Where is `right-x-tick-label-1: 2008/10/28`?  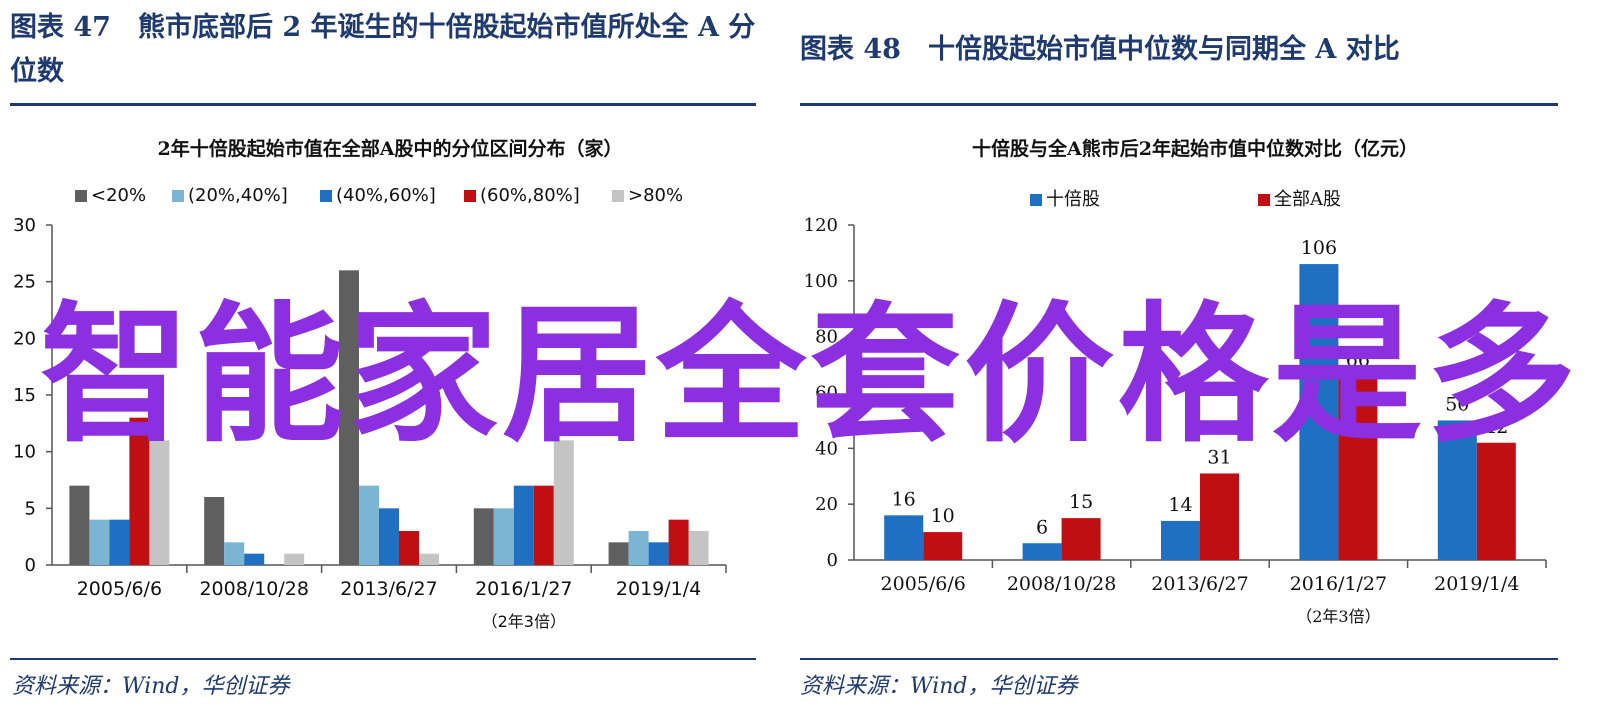 right-x-tick-label-1: 2008/10/28 is located at coordinates (1062, 584).